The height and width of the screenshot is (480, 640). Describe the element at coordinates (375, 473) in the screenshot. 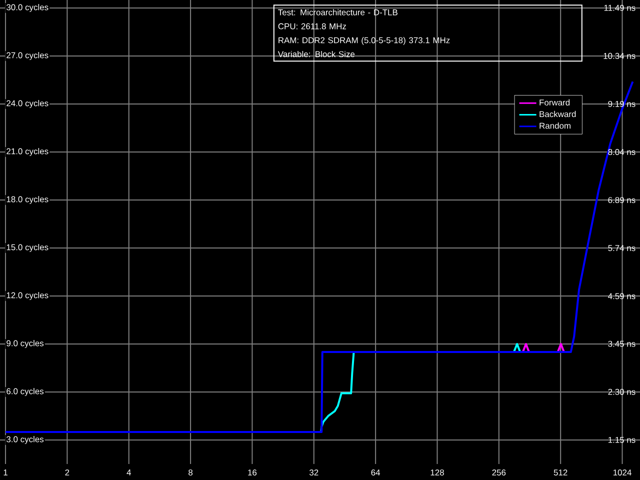

I see `x-tick-label: 64` at that location.